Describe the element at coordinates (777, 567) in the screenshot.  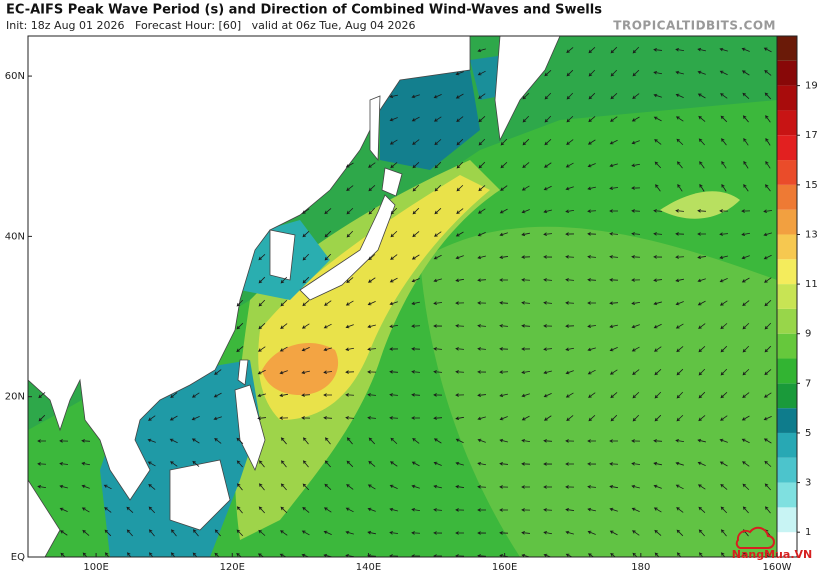
I see `lon-label: 160W` at that location.